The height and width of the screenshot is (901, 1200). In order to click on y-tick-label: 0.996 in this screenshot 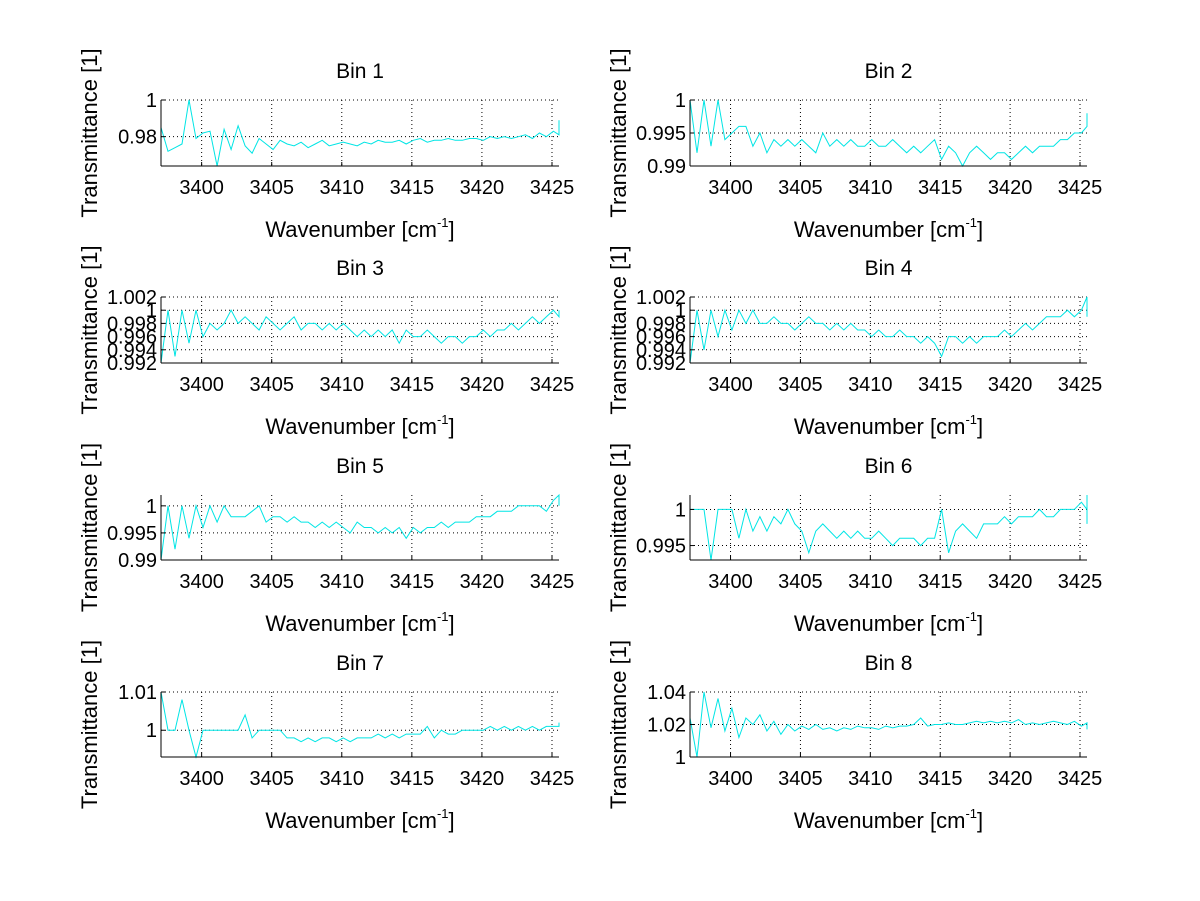, I will do `click(132, 338)`.